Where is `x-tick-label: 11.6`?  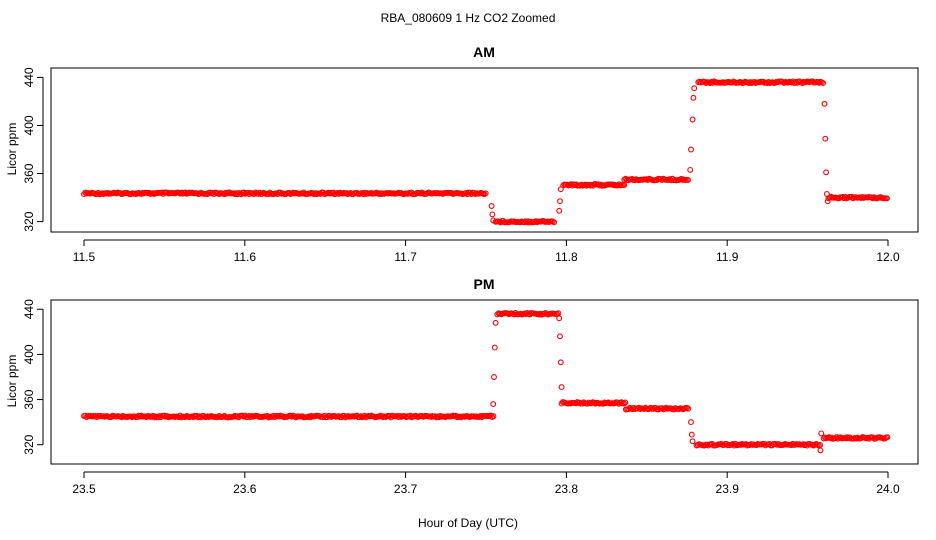 x-tick-label: 11.6 is located at coordinates (245, 257).